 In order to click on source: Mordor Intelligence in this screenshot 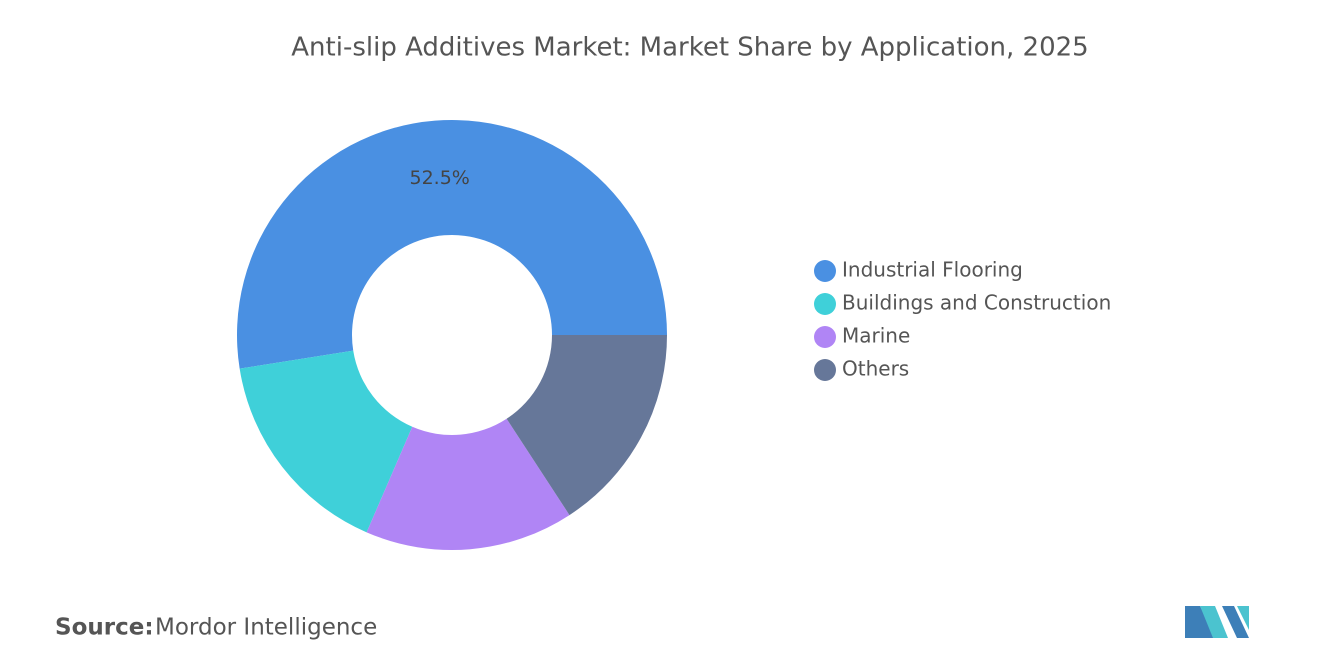, I will do `click(266, 628)`.